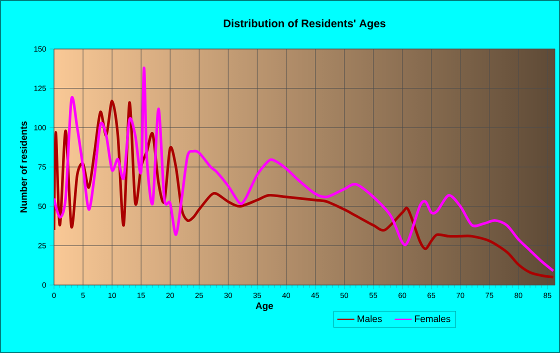 The width and height of the screenshot is (560, 353). What do you see at coordinates (265, 307) in the screenshot?
I see `x-axis-title: Age` at bounding box center [265, 307].